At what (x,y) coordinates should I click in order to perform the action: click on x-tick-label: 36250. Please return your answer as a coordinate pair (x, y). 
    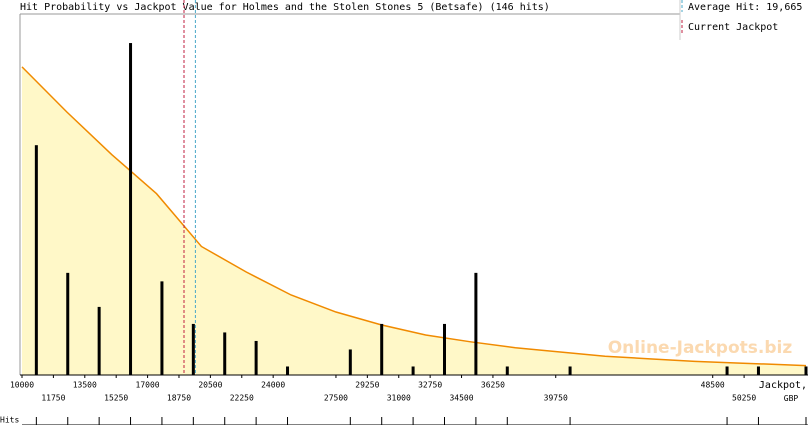
    Looking at the image, I should click on (493, 385).